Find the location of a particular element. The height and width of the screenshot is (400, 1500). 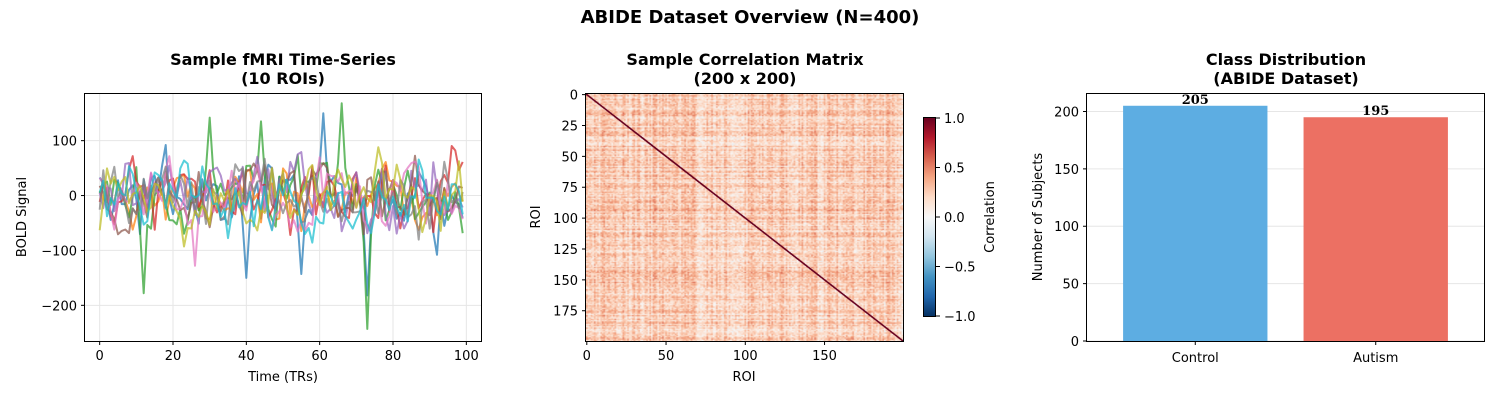

correlation-xtick-label: 50 is located at coordinates (666, 356).